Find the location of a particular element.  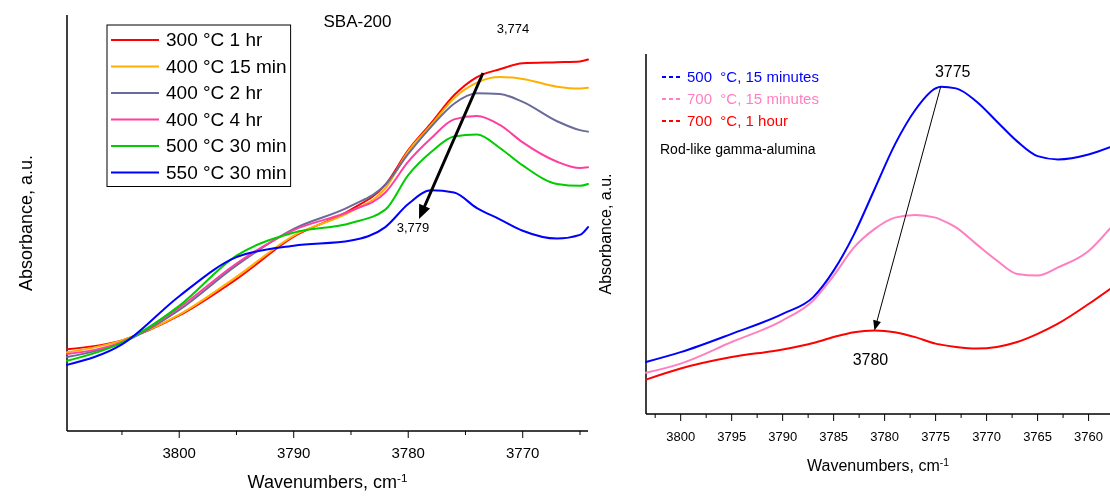

legend-label: 400 °C 4 hr is located at coordinates (214, 119).